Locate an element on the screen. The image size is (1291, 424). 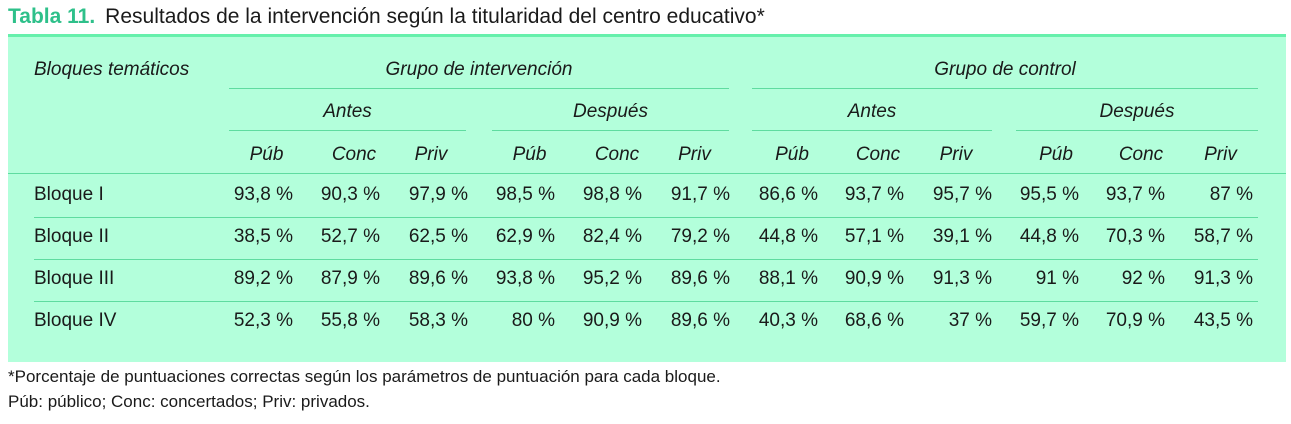
table-cell: 52,7 % is located at coordinates (350, 236).